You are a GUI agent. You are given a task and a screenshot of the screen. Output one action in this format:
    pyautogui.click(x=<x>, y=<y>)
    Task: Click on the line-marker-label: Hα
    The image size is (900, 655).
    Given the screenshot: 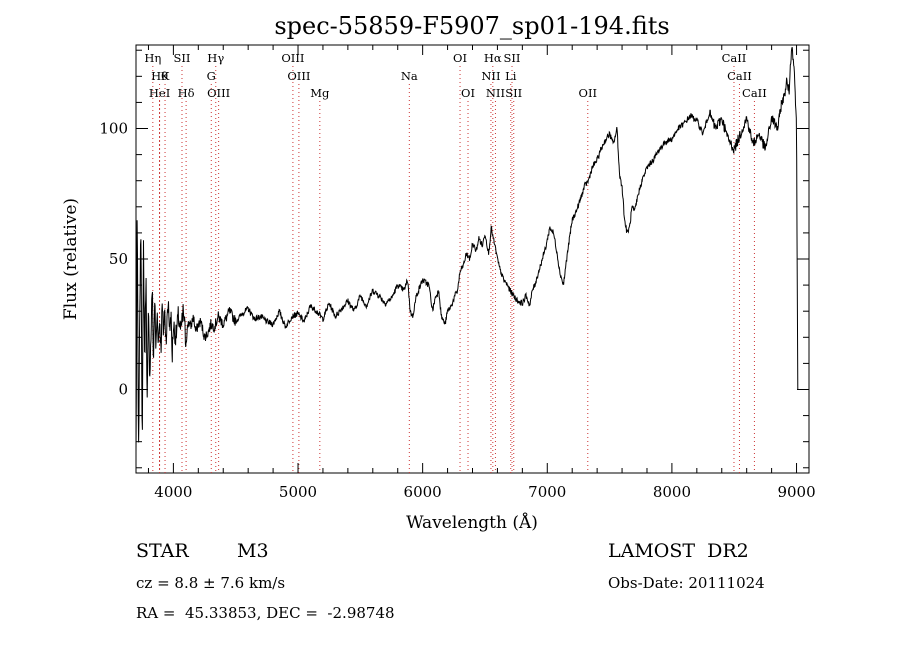 What is the action you would take?
    pyautogui.click(x=493, y=58)
    